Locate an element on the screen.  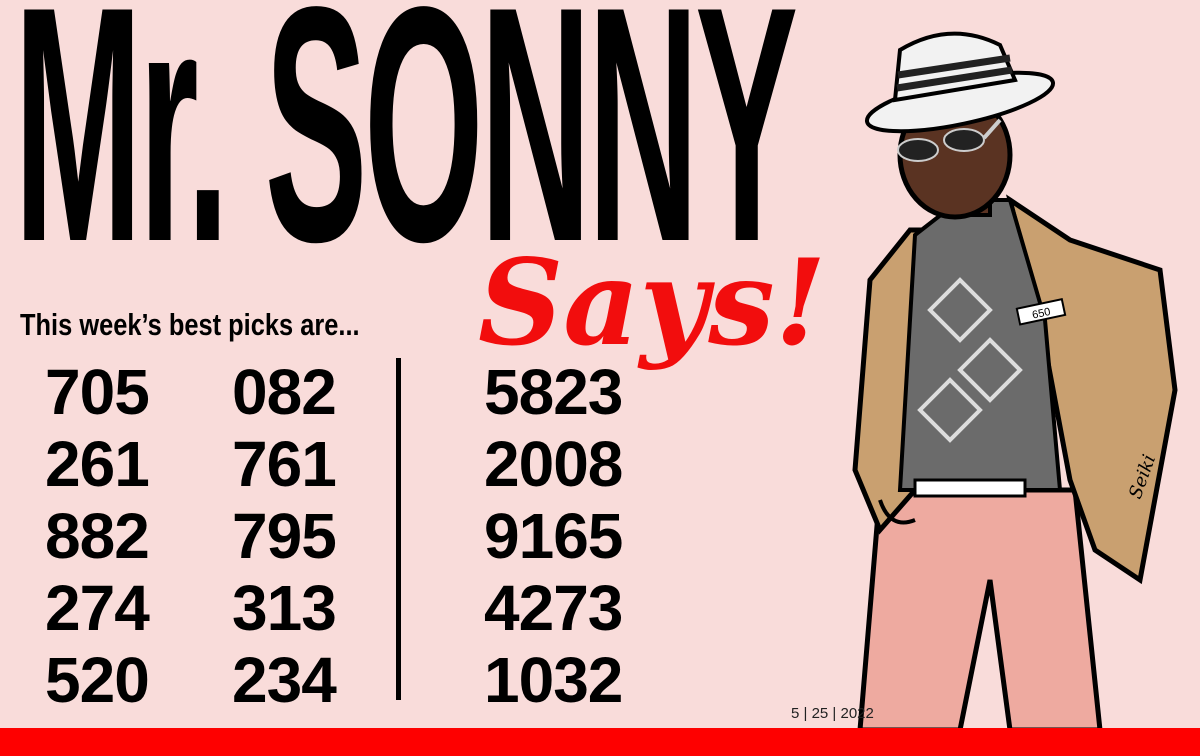
pick-number: 795 is located at coordinates (284, 536).